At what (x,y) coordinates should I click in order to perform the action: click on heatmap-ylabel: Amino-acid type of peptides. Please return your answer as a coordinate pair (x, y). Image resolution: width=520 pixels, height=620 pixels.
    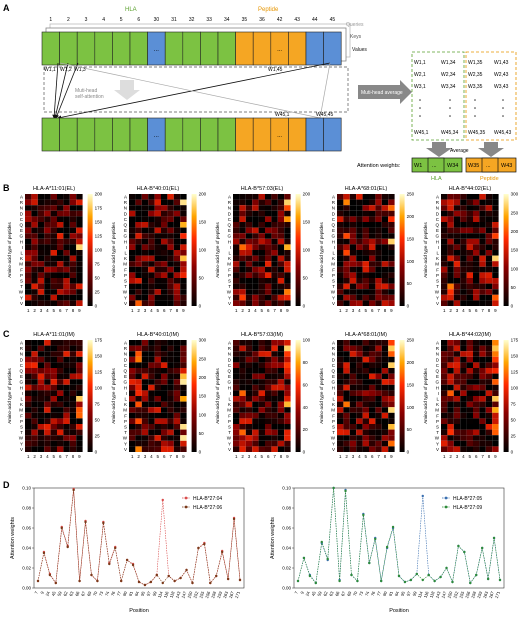
    Looking at the image, I should click on (321, 249).